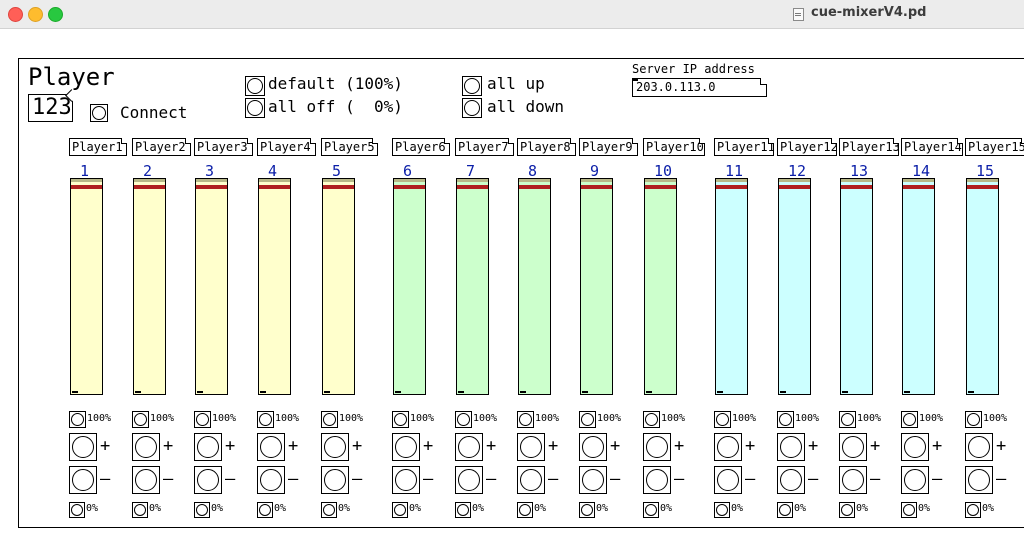 This screenshot has width=1024, height=550. Describe the element at coordinates (744, 147) in the screenshot. I see `player-name-box: Player11` at that location.